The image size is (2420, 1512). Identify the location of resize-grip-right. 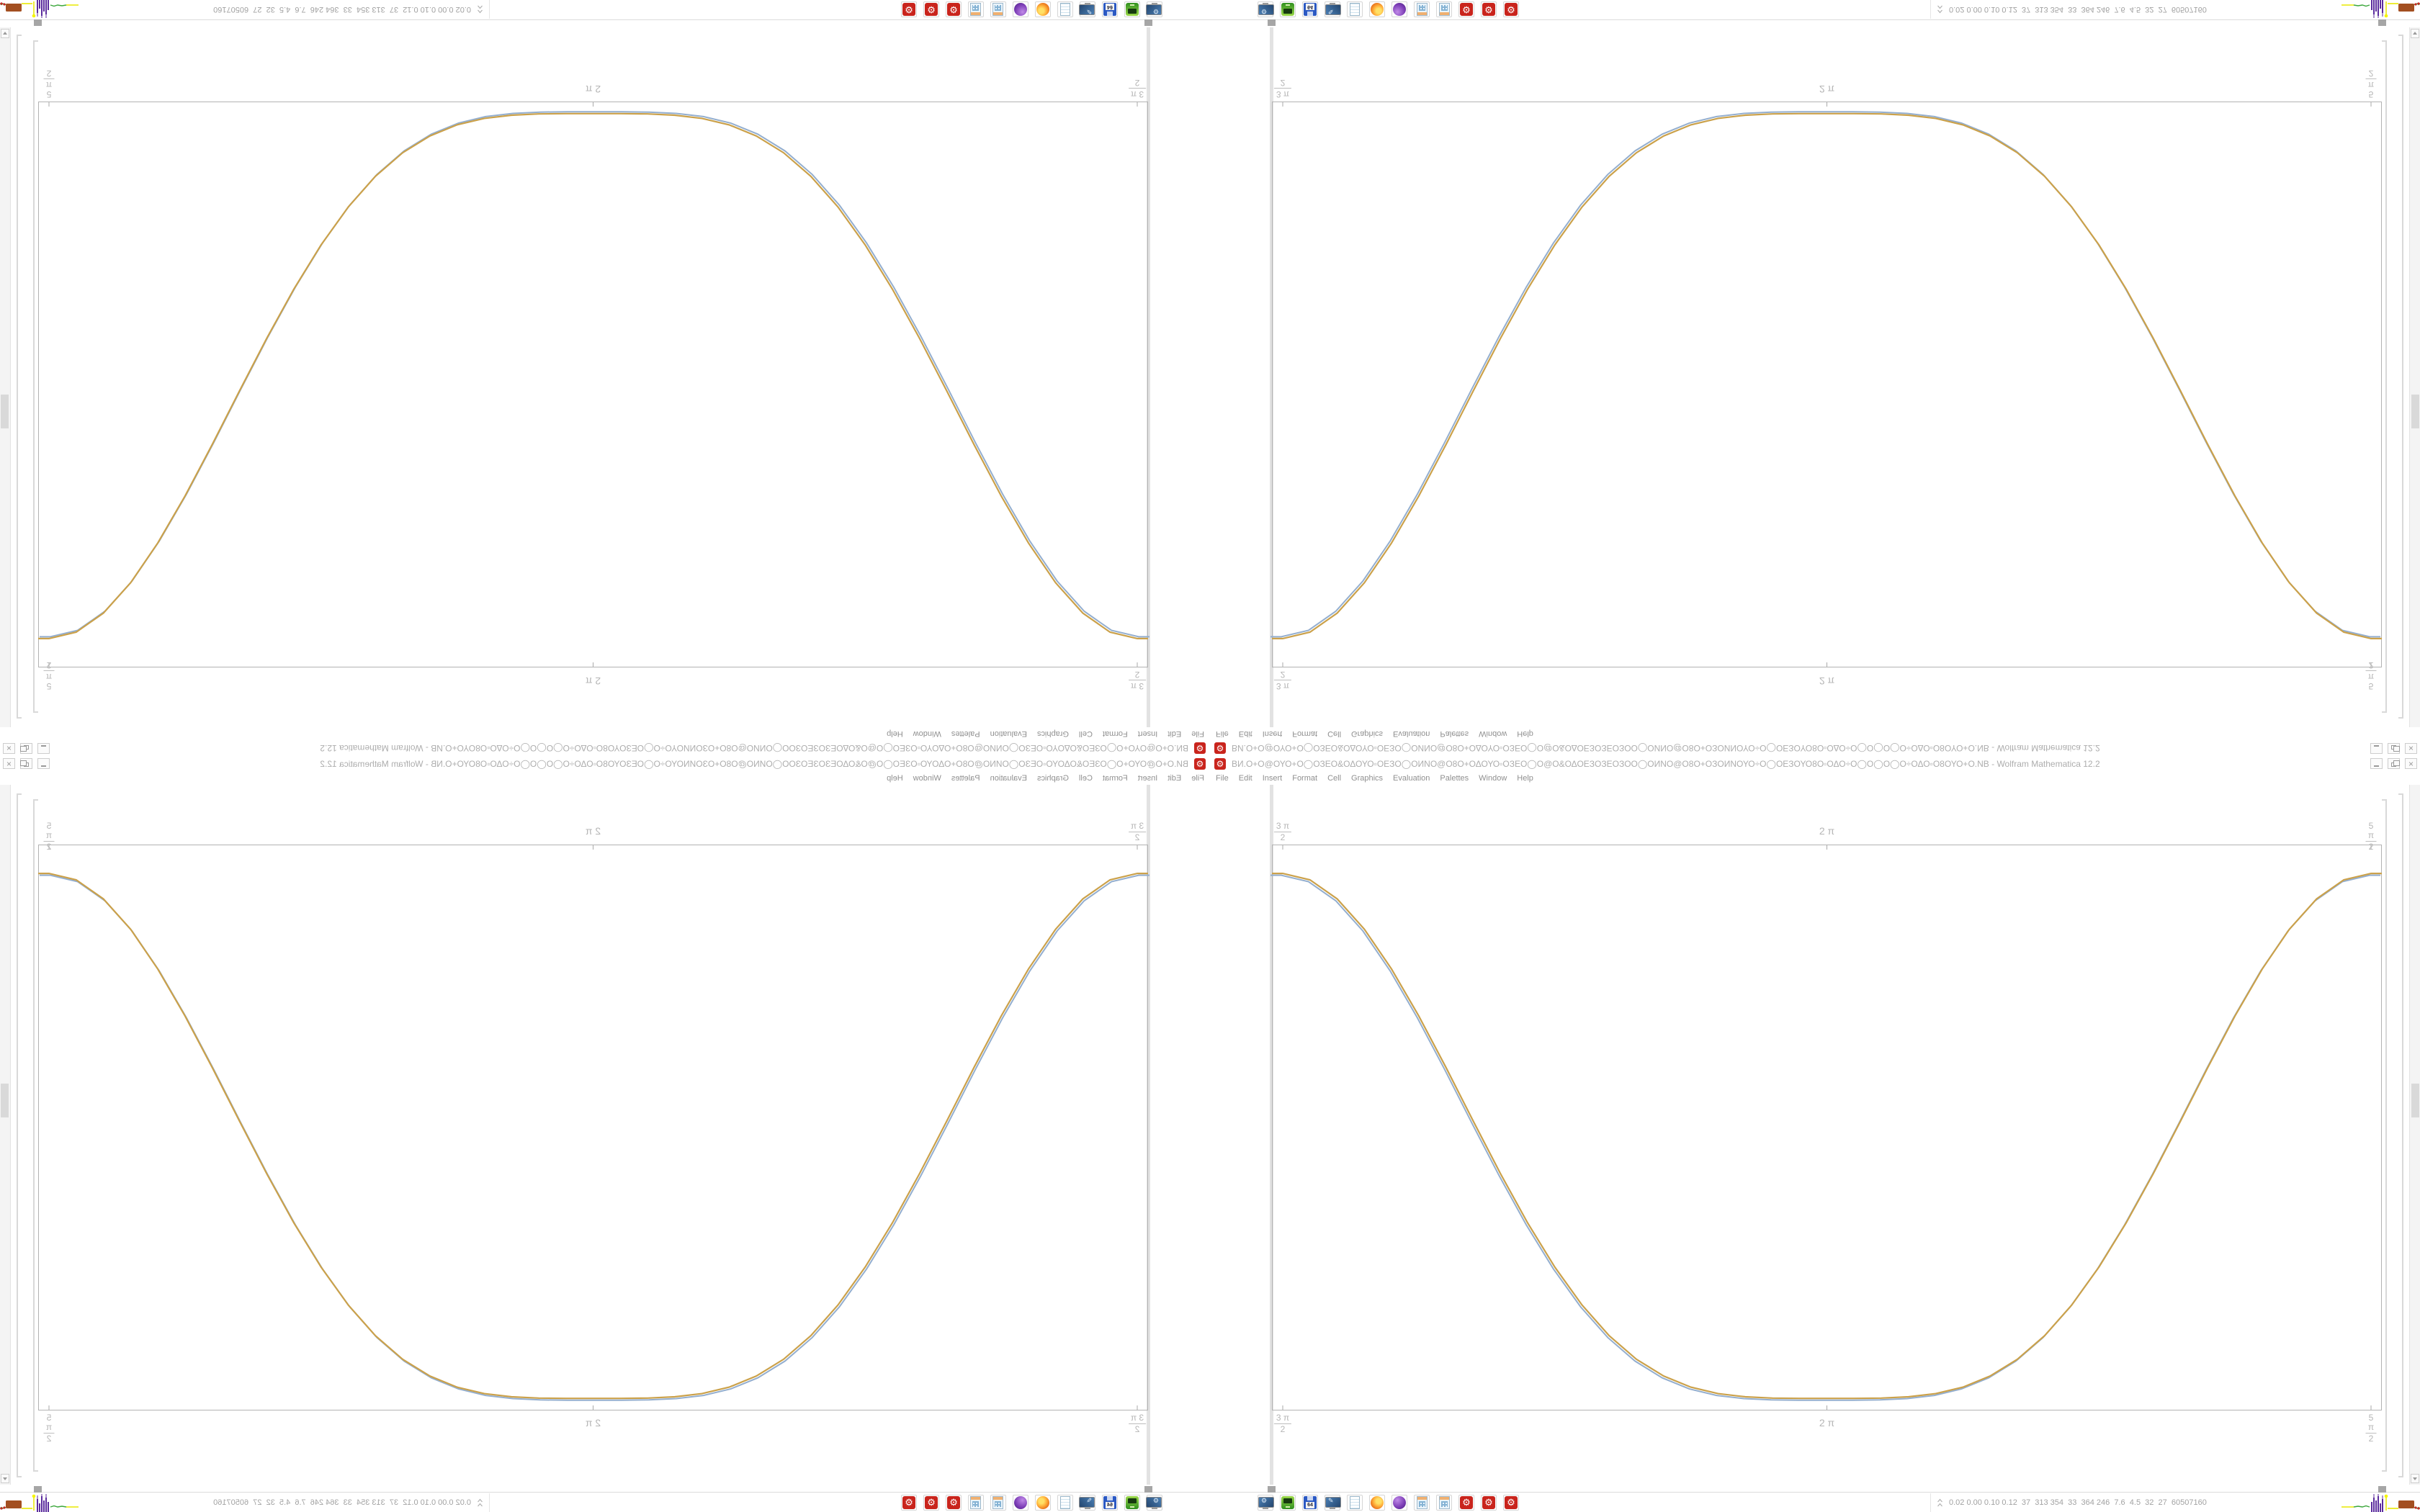
(38, 1489).